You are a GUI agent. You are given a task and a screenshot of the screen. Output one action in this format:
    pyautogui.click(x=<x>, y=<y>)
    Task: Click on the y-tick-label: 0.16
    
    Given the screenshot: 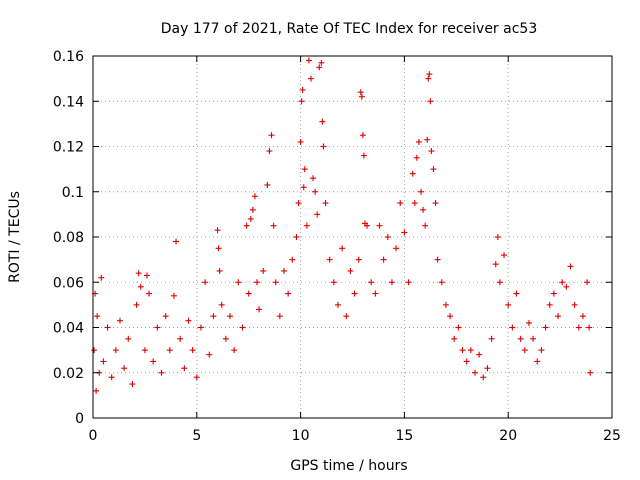 What is the action you would take?
    pyautogui.click(x=68, y=57)
    